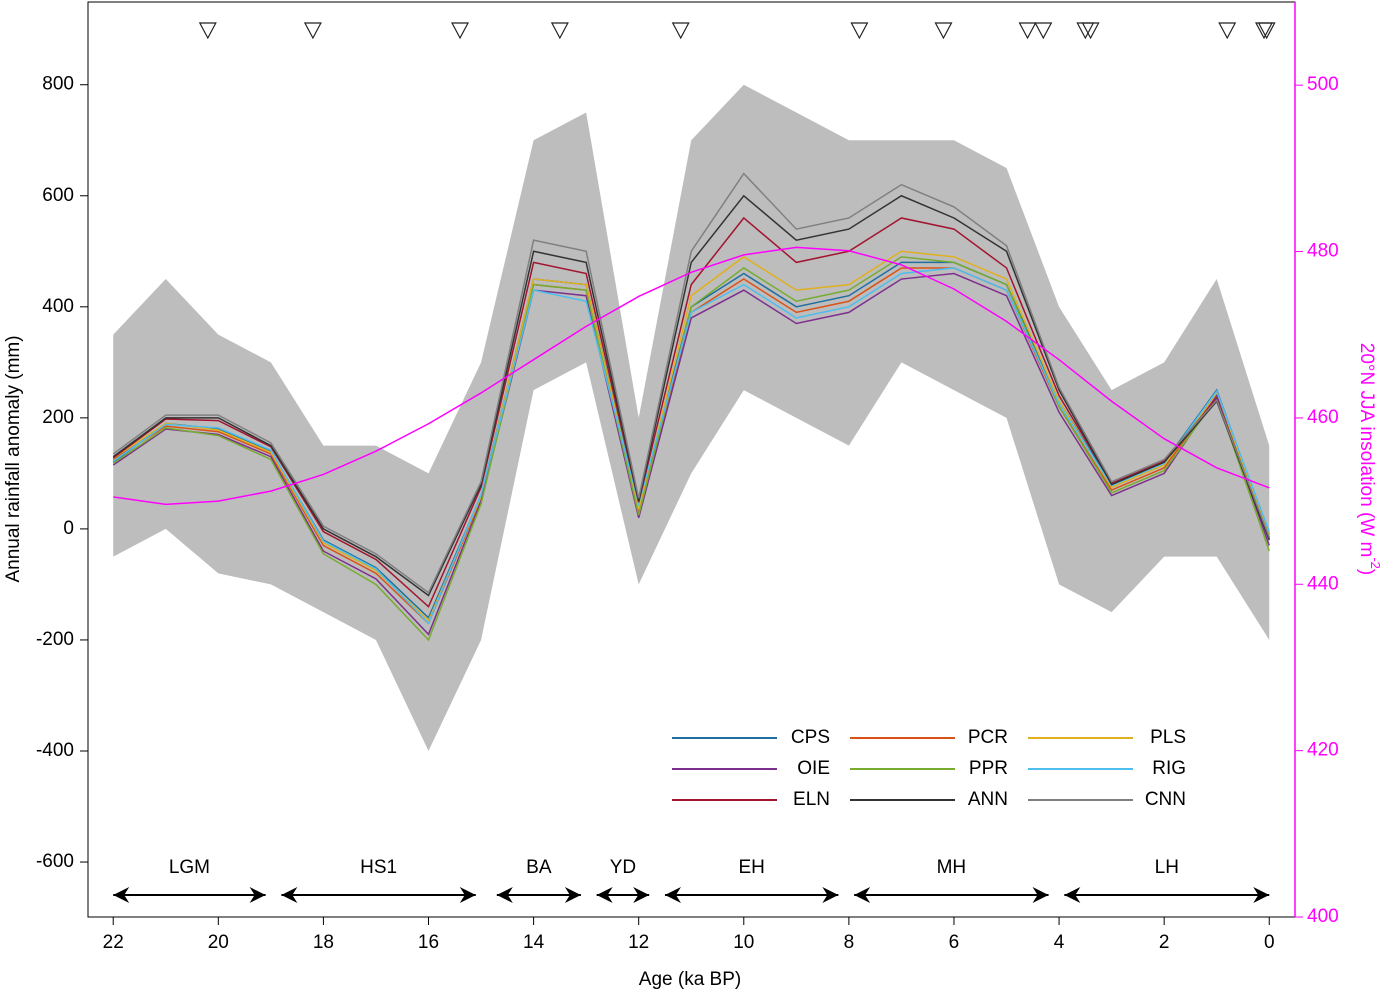  I want to click on period-label: BA, so click(539, 867).